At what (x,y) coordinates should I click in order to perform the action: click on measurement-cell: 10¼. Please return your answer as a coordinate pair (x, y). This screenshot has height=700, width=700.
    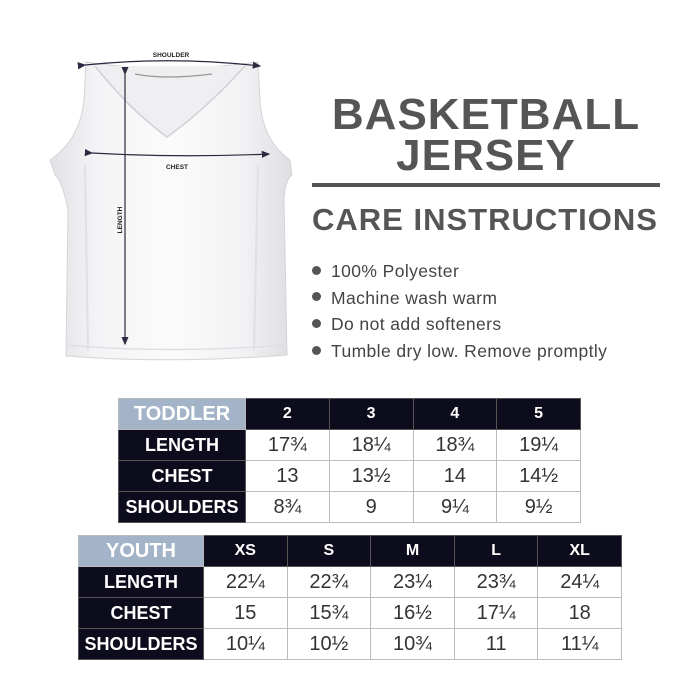
    Looking at the image, I should click on (245, 644).